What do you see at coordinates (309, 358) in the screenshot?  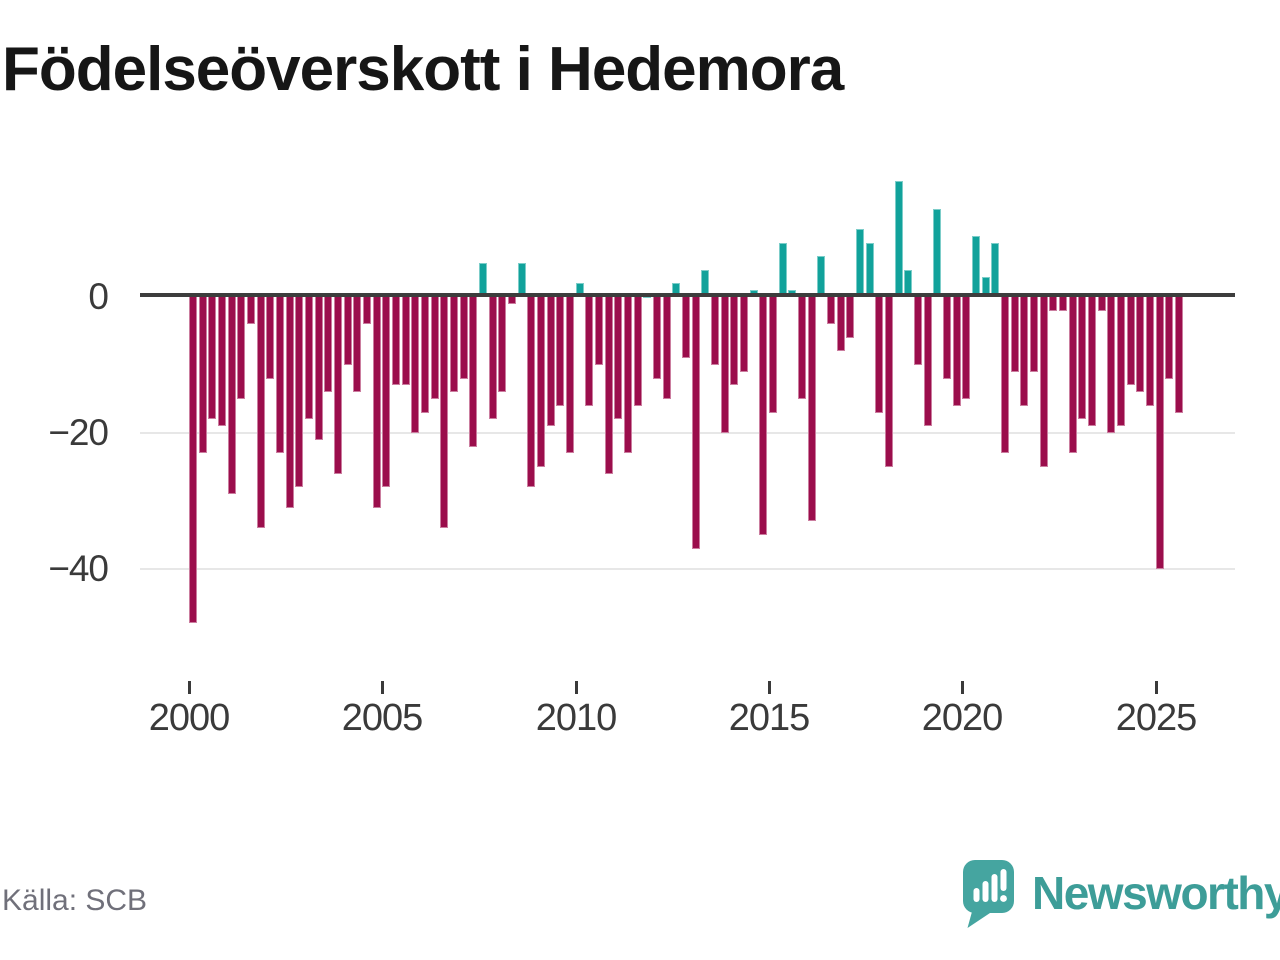 I see `bar-2003-q1` at bounding box center [309, 358].